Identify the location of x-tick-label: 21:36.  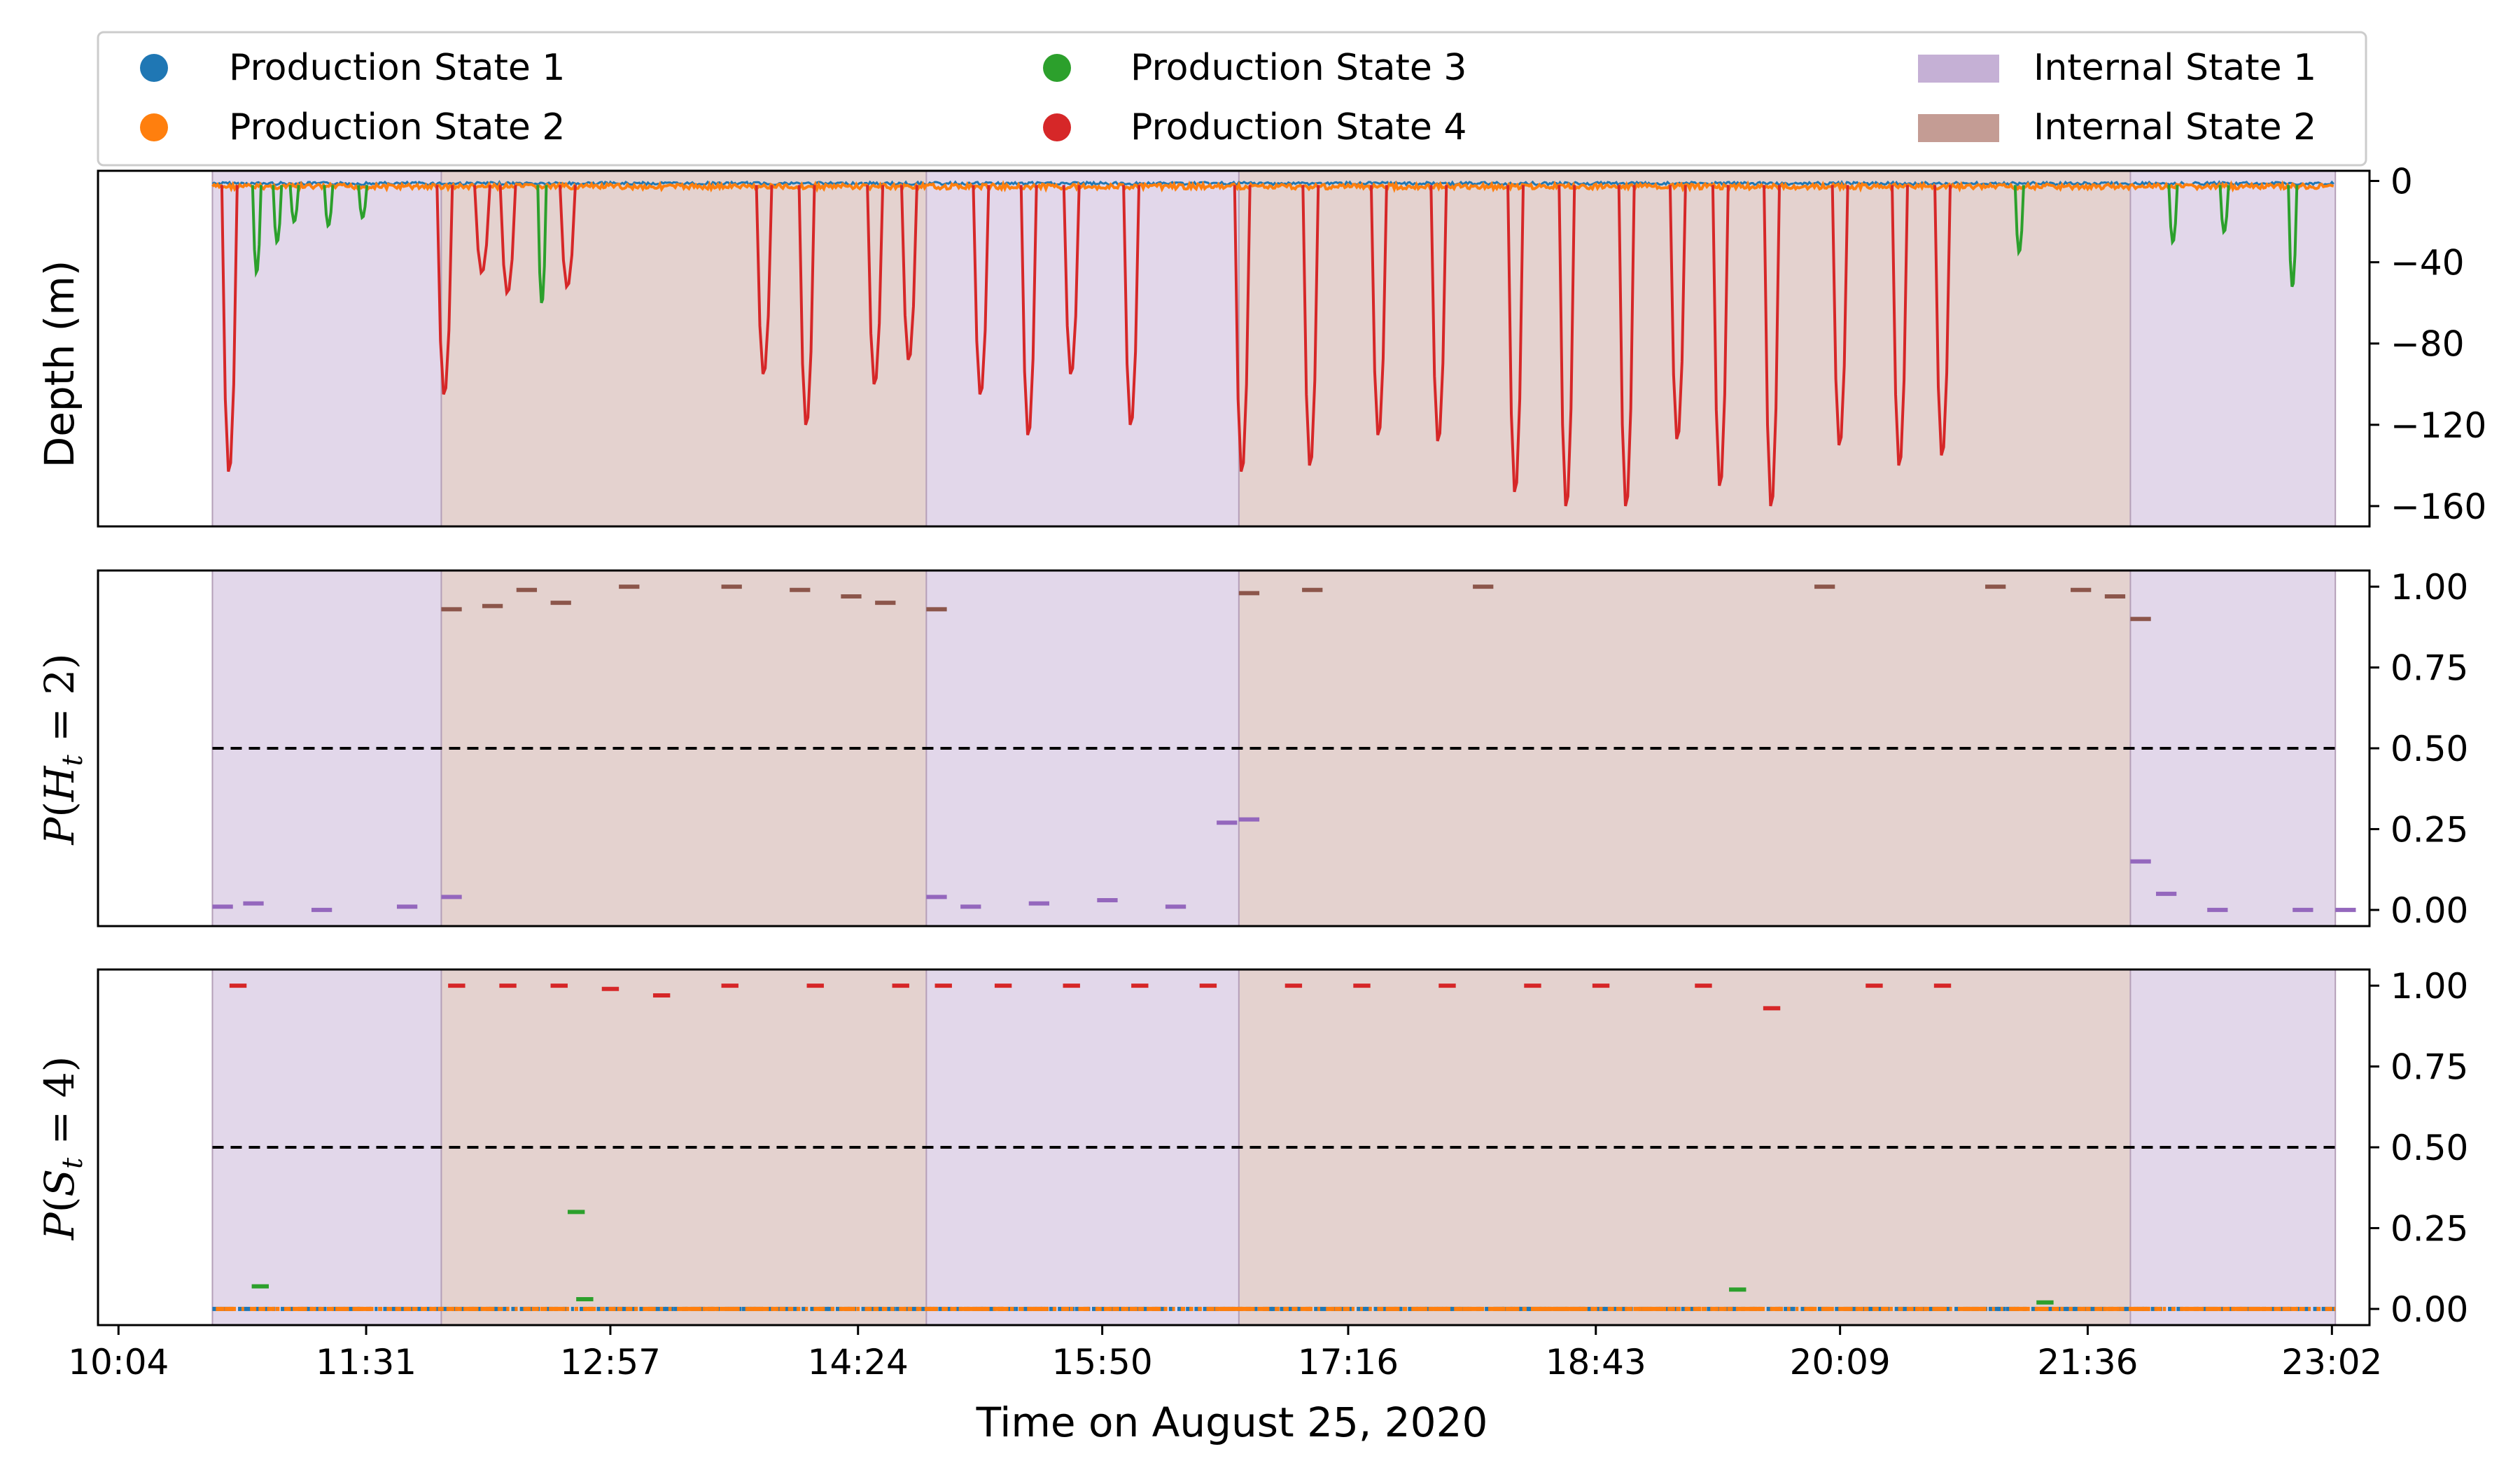
(2087, 1362).